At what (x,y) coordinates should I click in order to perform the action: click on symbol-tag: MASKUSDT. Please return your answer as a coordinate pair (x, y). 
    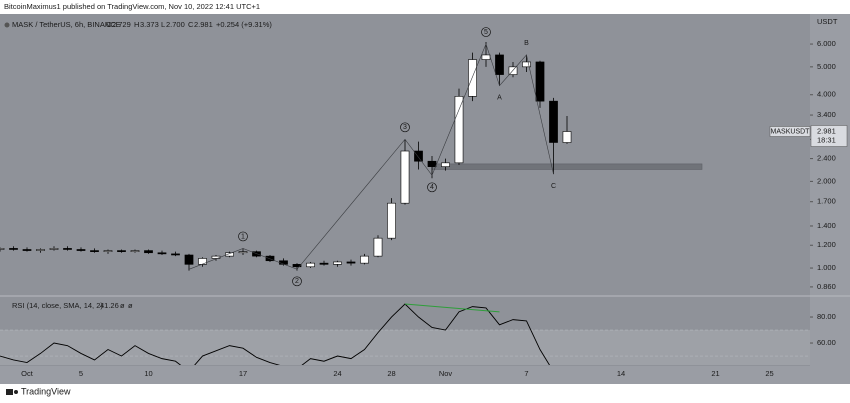
    Looking at the image, I should click on (791, 131).